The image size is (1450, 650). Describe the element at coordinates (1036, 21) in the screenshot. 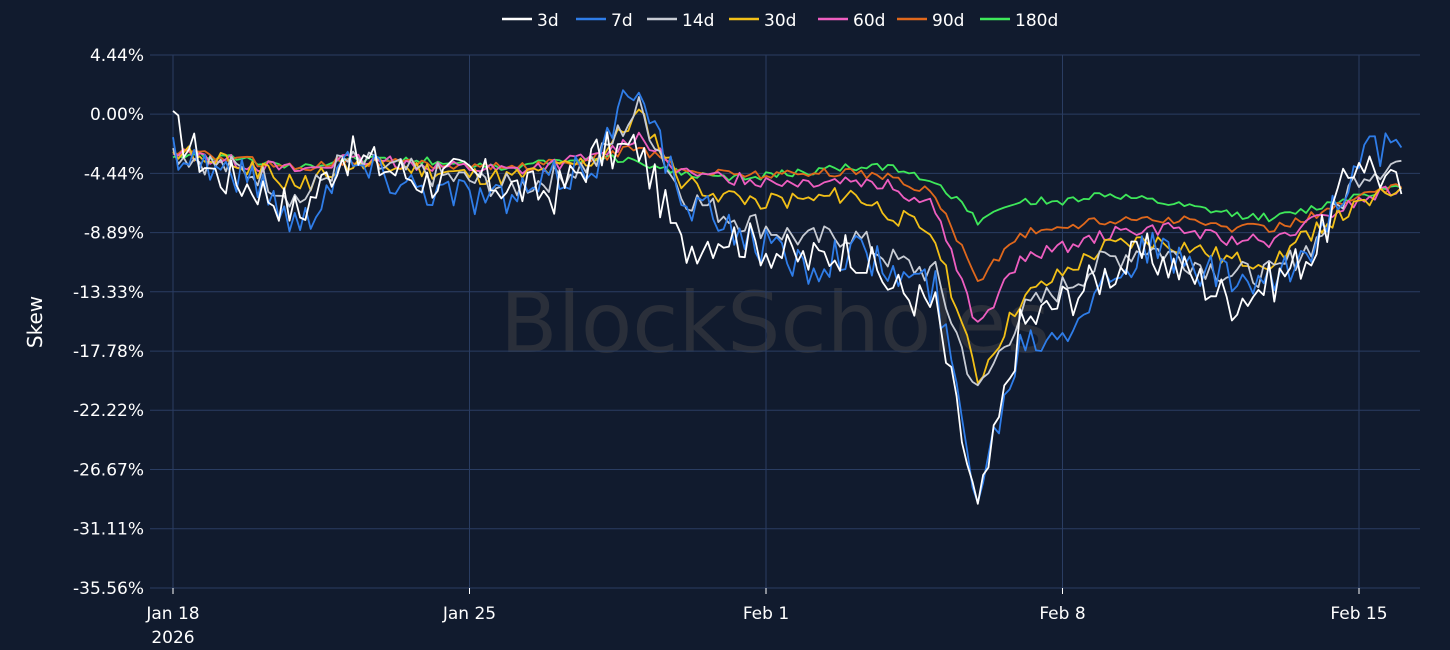

I see `legend-label: 180d` at that location.